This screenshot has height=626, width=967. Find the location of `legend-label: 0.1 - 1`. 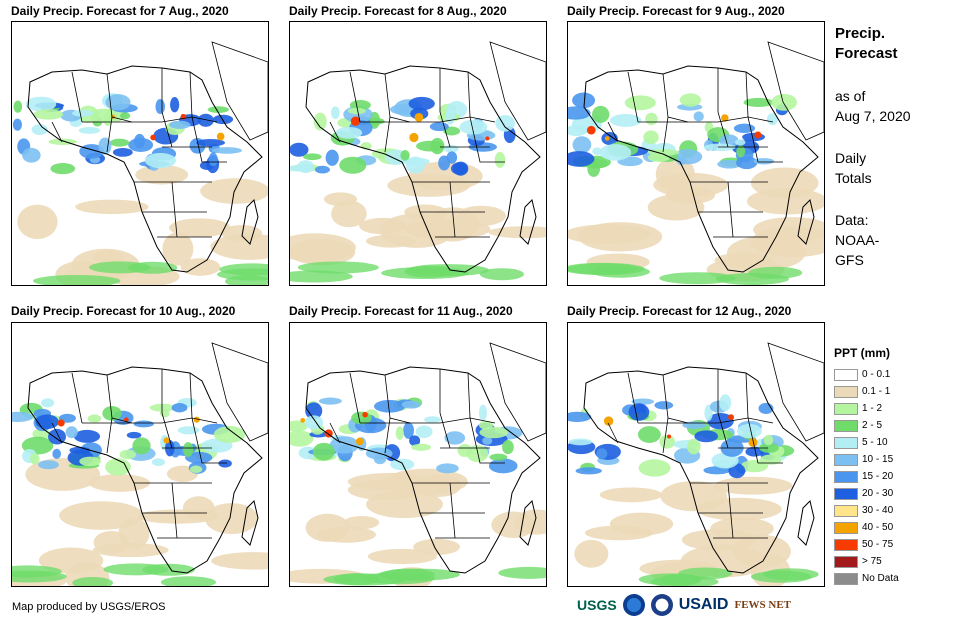

legend-label: 0.1 - 1 is located at coordinates (876, 391).